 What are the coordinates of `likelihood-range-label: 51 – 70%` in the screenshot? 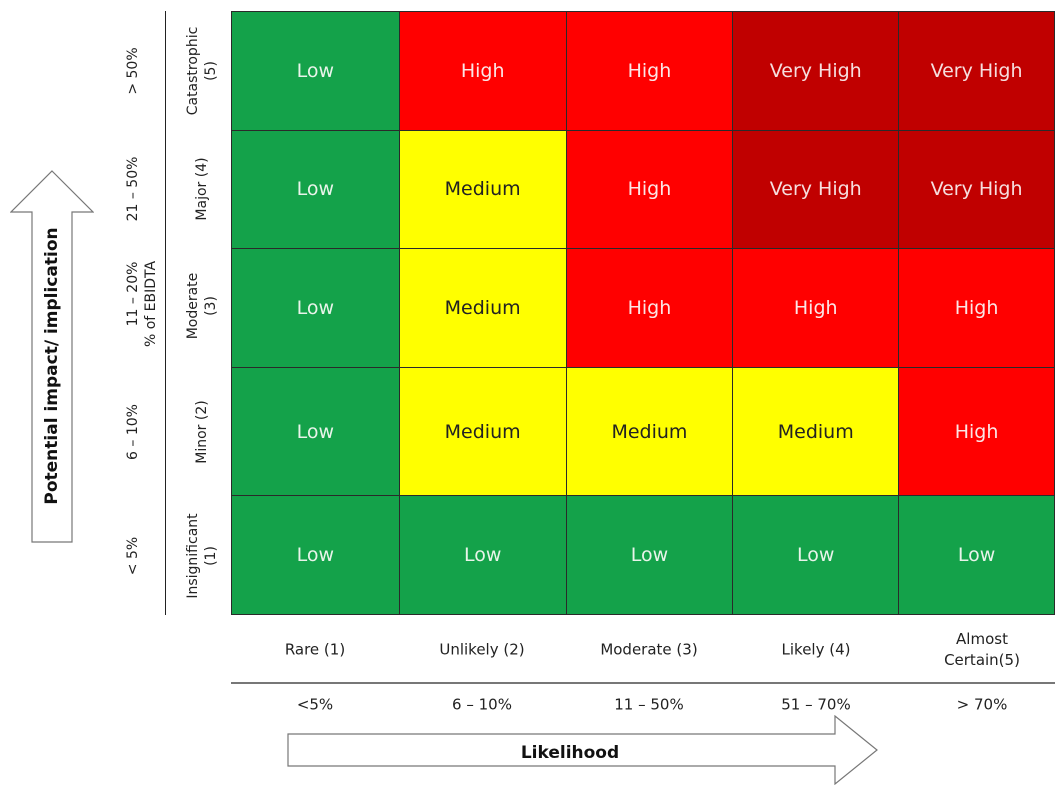 It's located at (816, 704).